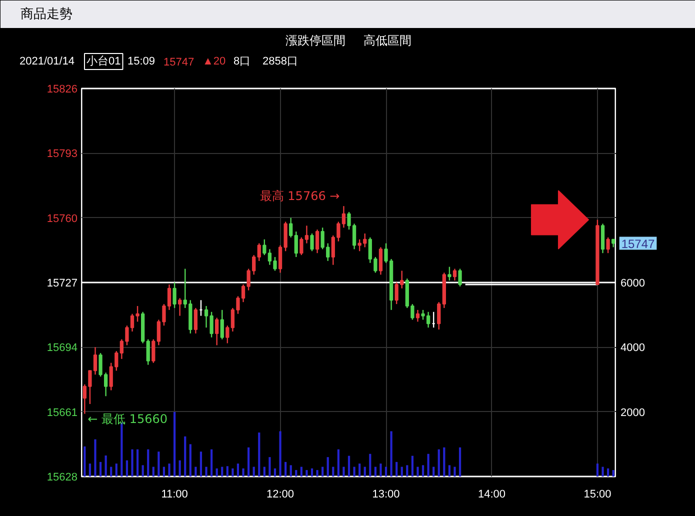  Describe the element at coordinates (62, 218) in the screenshot. I see `y-tick-label: 15760` at that location.